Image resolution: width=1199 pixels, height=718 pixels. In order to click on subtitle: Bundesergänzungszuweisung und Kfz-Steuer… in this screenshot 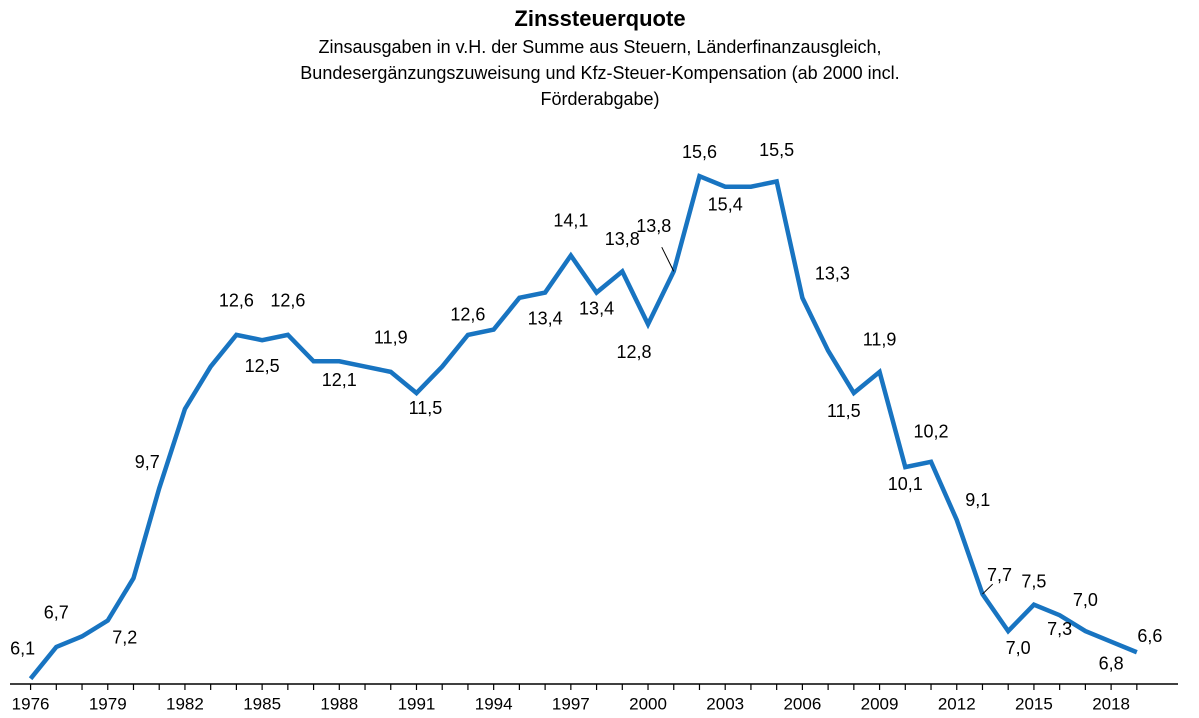, I will do `click(599, 73)`.